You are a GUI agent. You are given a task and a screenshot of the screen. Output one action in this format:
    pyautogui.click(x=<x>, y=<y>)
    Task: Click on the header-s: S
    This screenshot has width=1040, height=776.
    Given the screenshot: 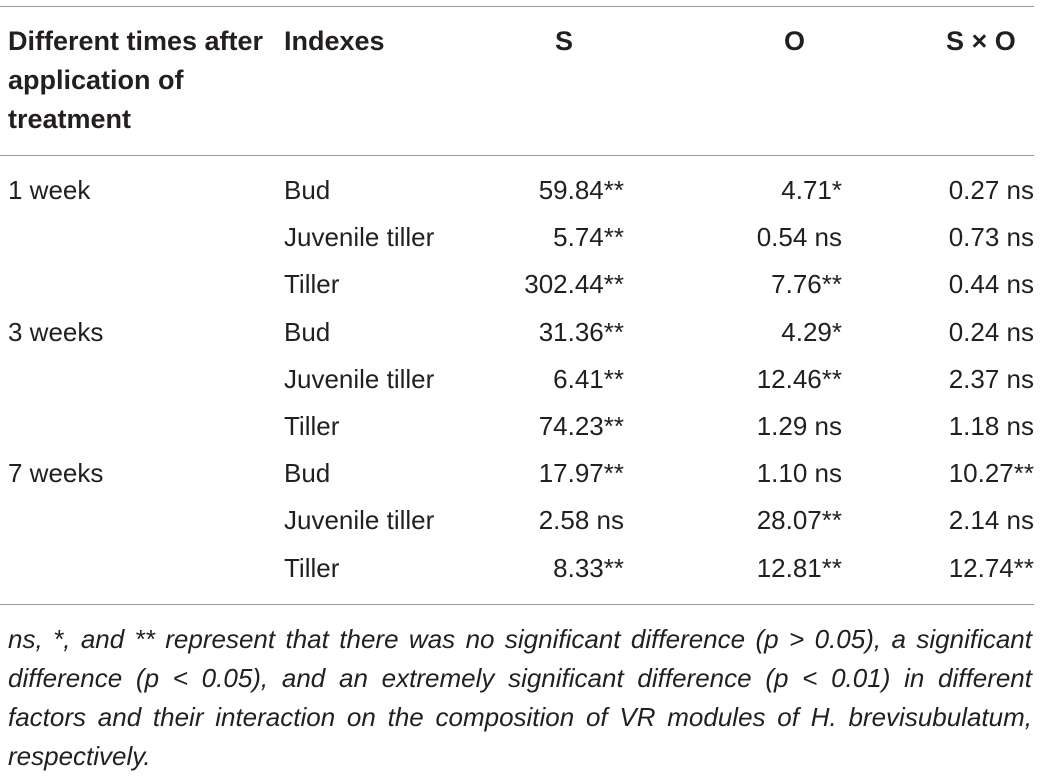 What is the action you would take?
    pyautogui.click(x=564, y=41)
    